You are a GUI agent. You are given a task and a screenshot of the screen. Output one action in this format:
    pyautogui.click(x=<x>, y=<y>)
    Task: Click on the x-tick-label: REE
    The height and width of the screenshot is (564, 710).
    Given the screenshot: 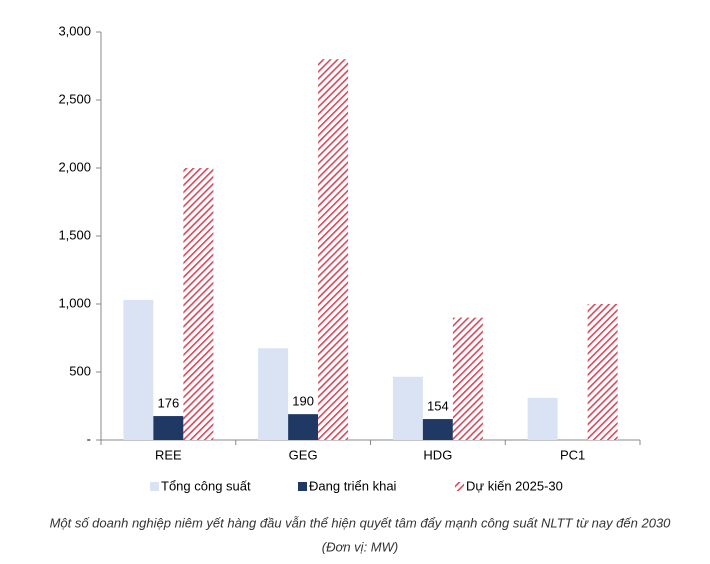 What is the action you would take?
    pyautogui.click(x=168, y=454)
    